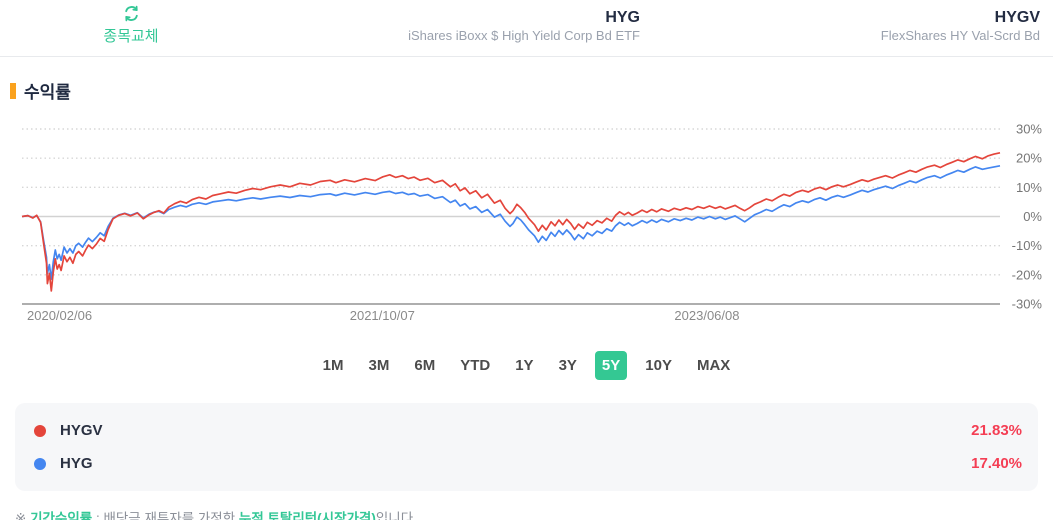 The image size is (1053, 520). I want to click on swap-refresh-icon, so click(131, 13).